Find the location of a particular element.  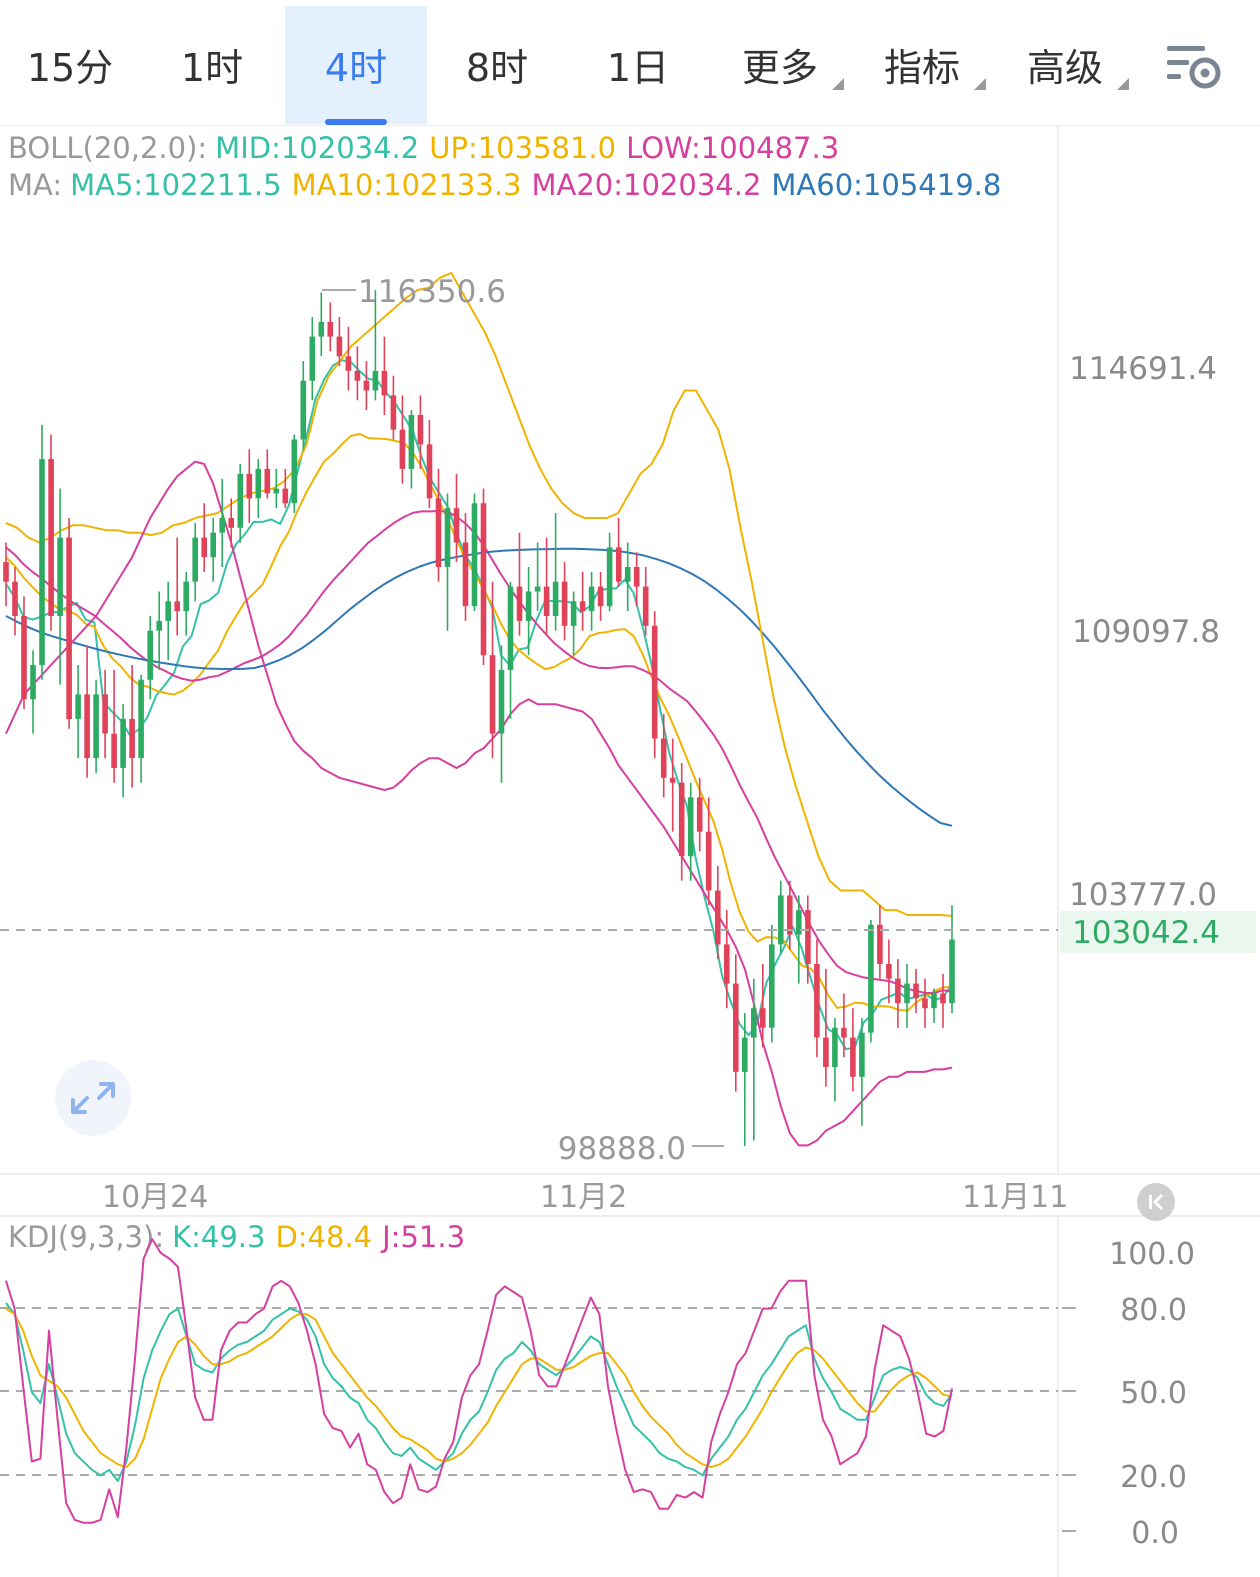

chart-settings-button is located at coordinates (1195, 68).